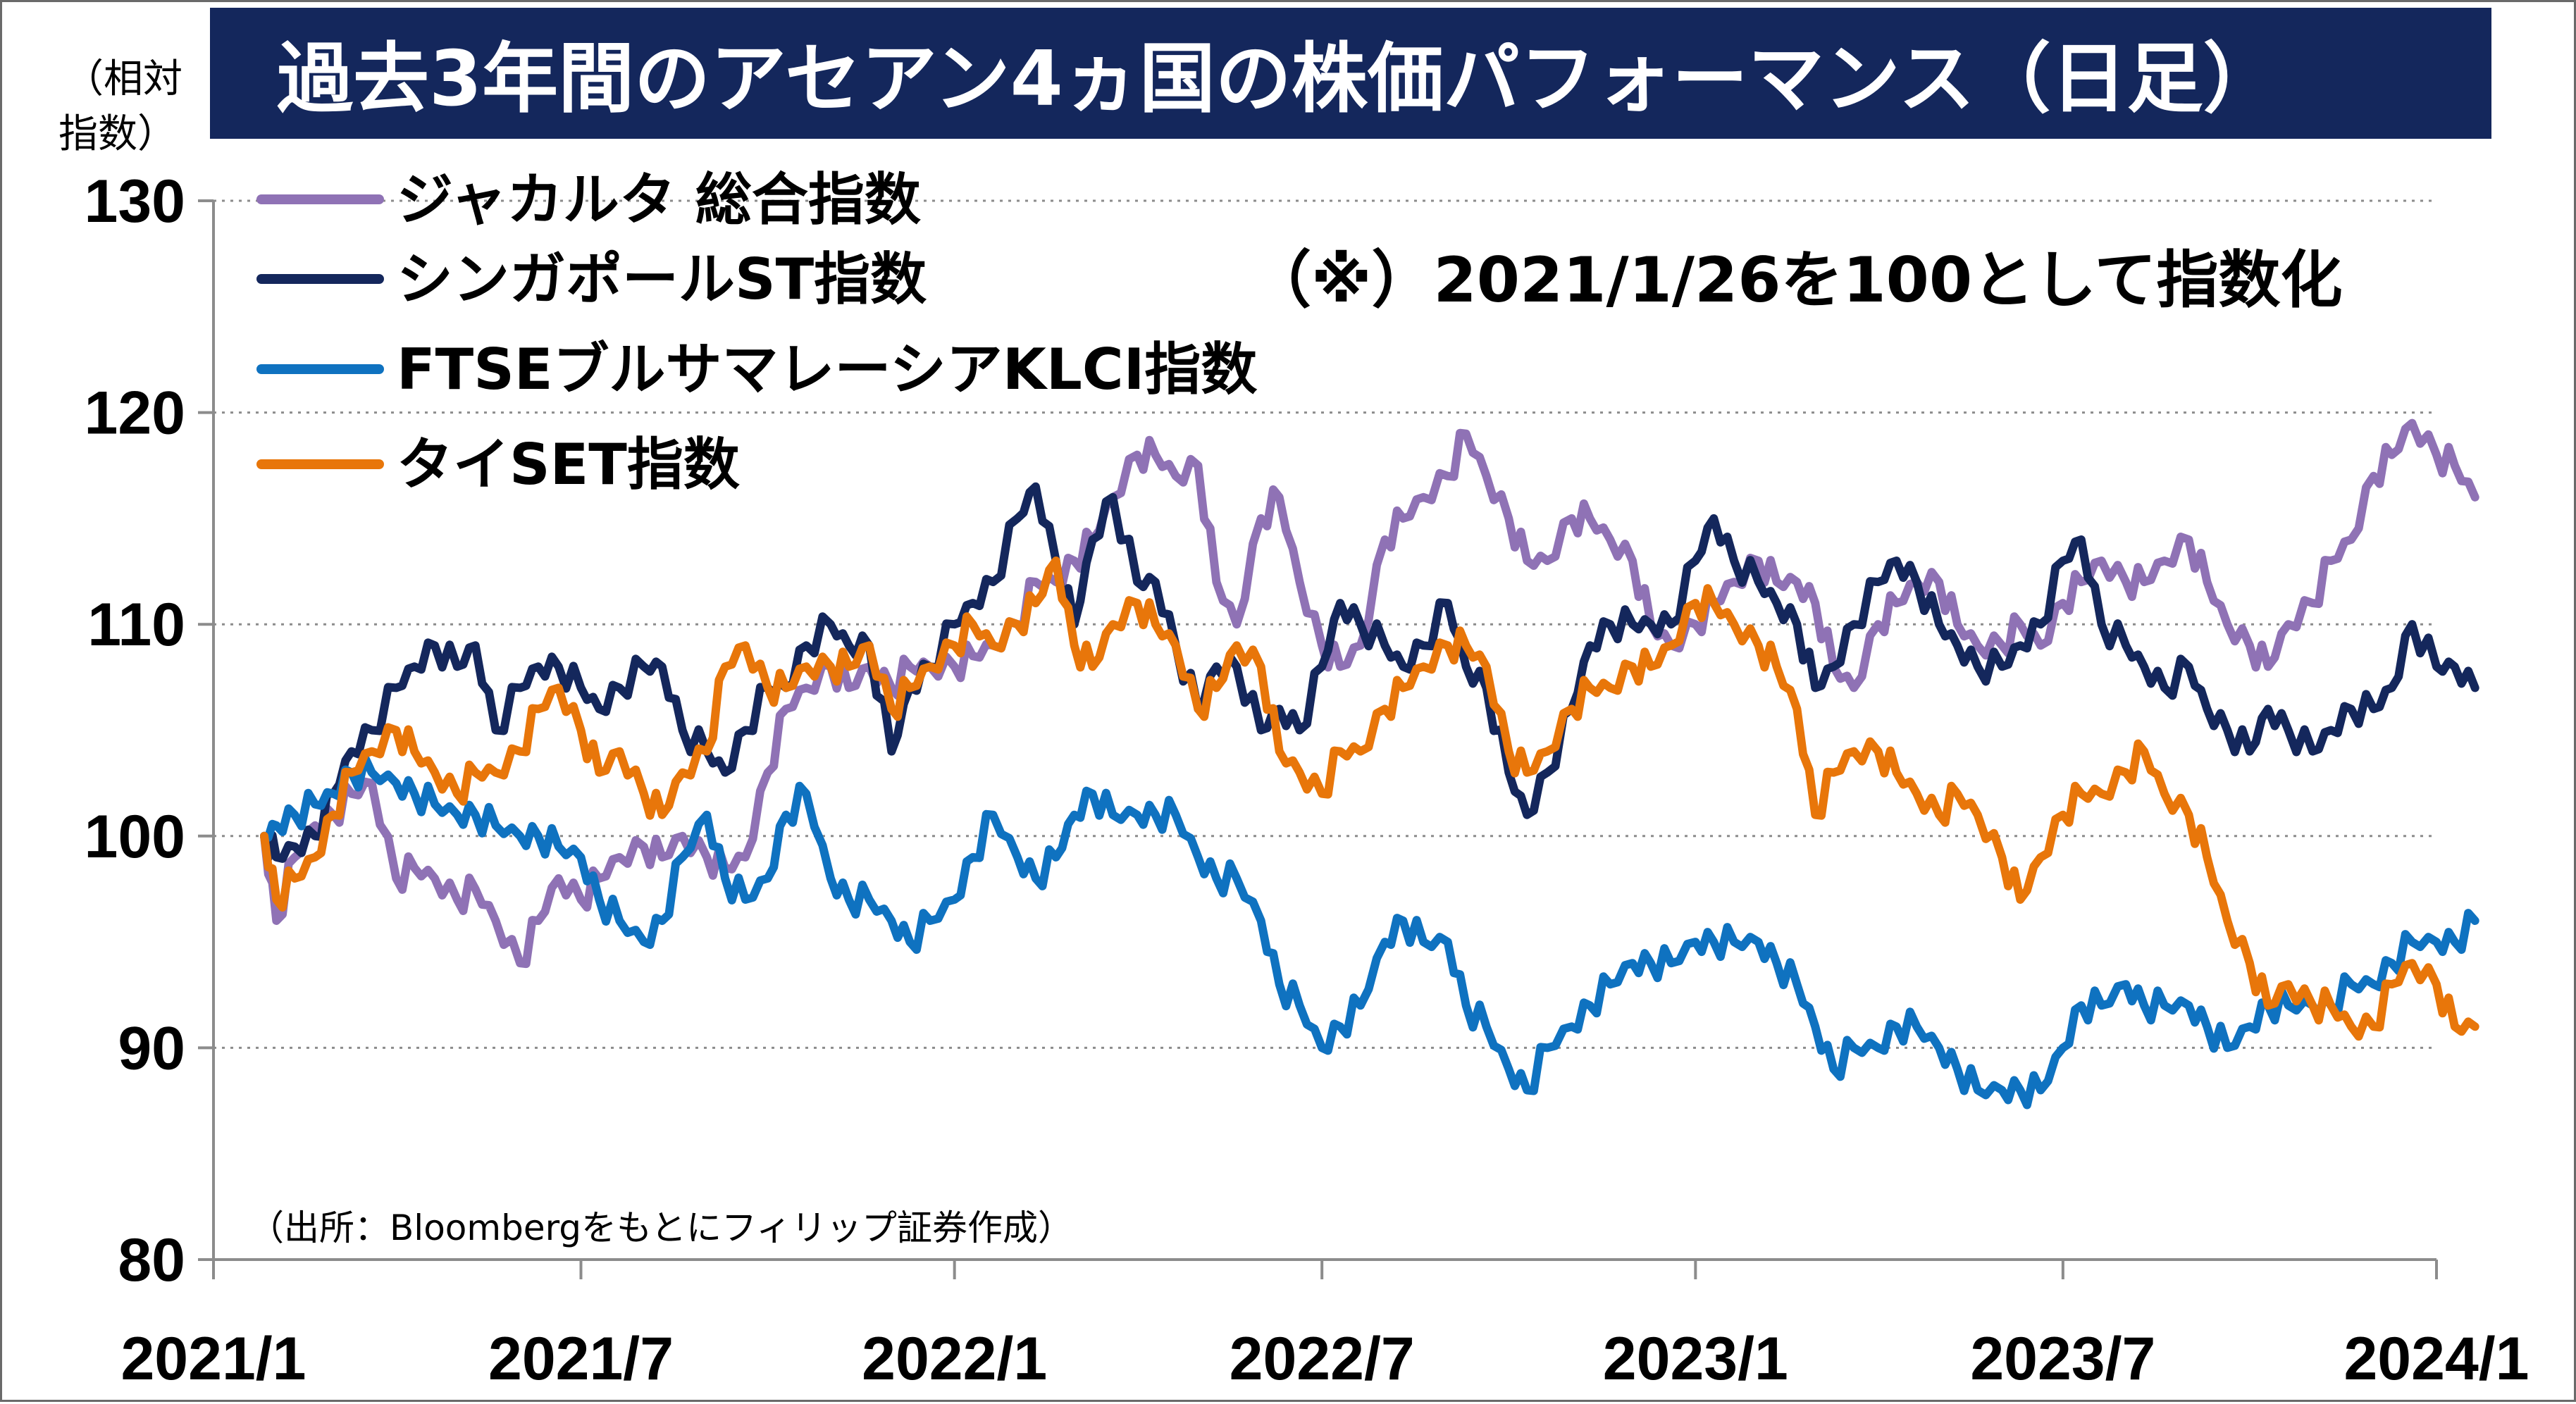  I want to click on x-tick-label-3: 2022/7, so click(1322, 1359).